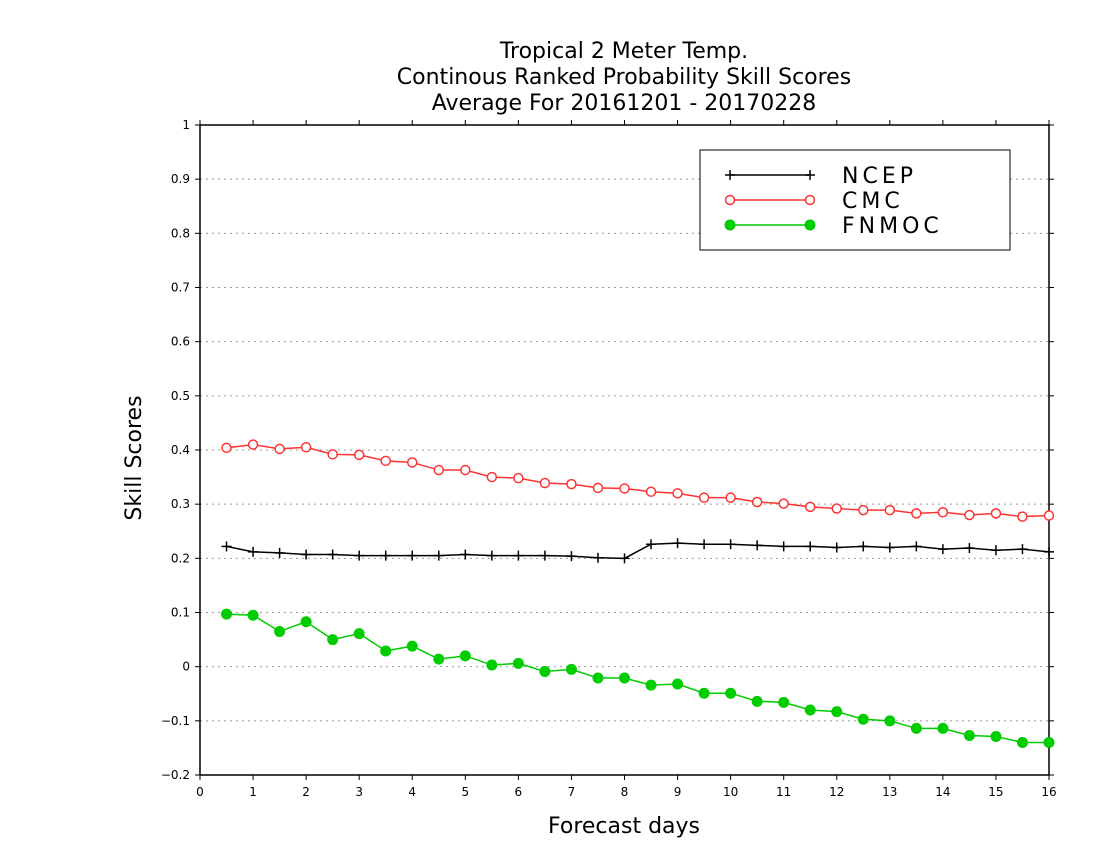  I want to click on y-tick-label: 0.8, so click(180, 233).